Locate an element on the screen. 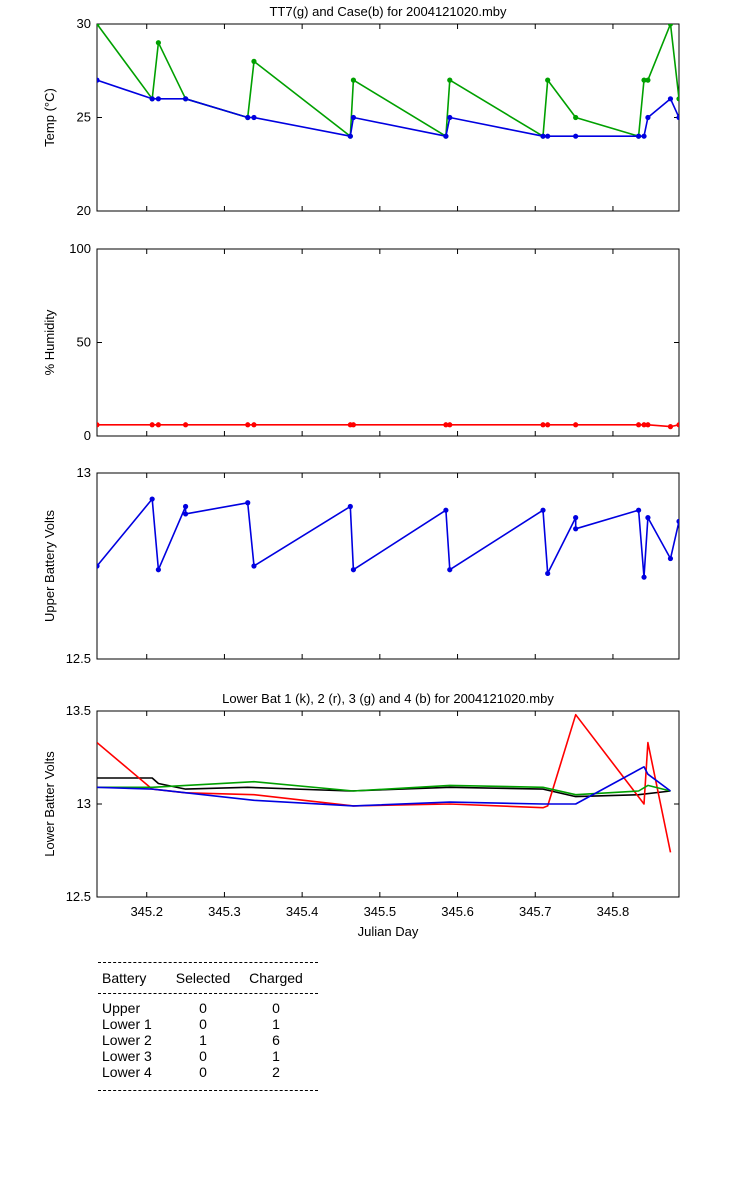 The width and height of the screenshot is (750, 1200). chart-panel-2: 0 50 100 % Humidity is located at coordinates (361, 342).